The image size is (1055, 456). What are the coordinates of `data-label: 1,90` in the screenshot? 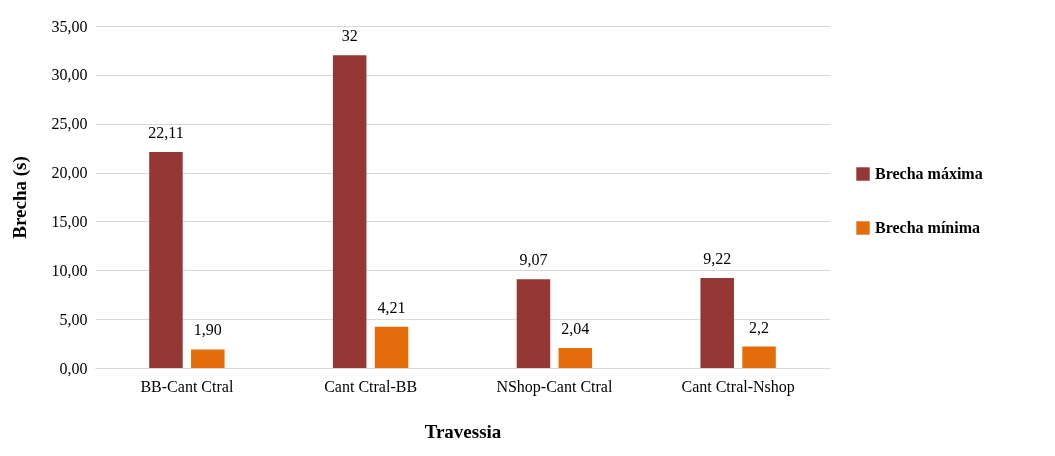 It's located at (207, 330).